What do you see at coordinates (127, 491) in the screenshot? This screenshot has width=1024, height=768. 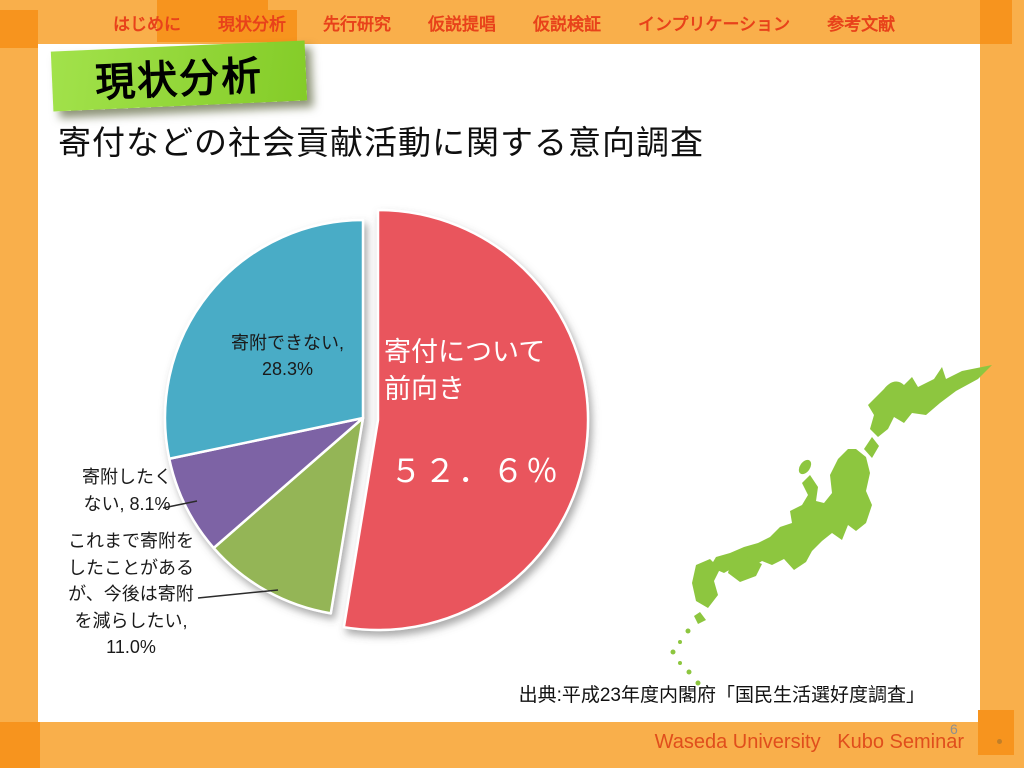 I see `pie-label-dont-want: 寄附したく ない, 8.1%` at bounding box center [127, 491].